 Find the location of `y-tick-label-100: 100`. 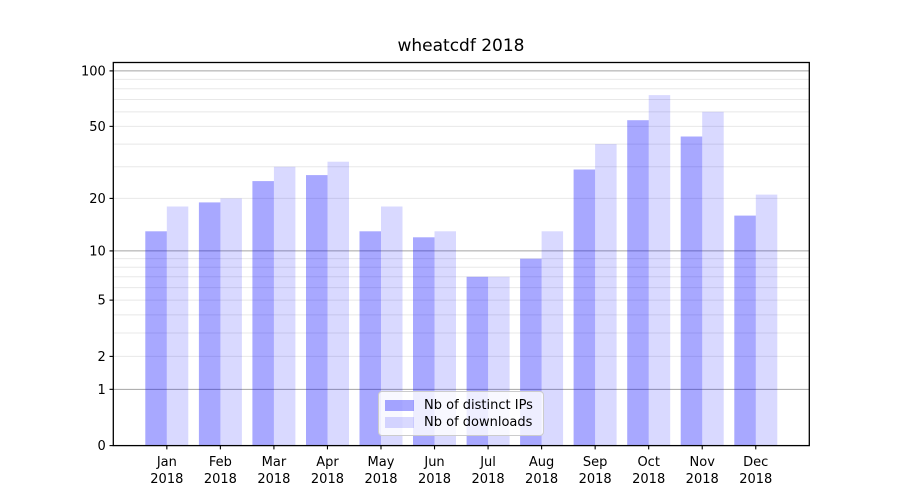

y-tick-label-100: 100 is located at coordinates (93, 71).